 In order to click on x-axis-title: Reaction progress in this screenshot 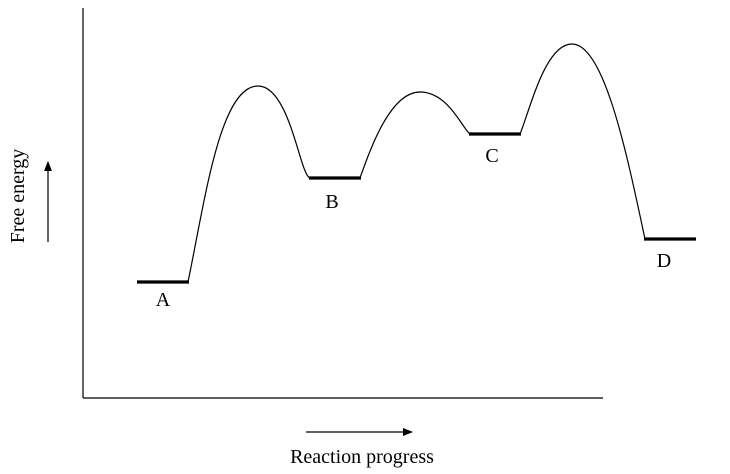, I will do `click(362, 457)`.